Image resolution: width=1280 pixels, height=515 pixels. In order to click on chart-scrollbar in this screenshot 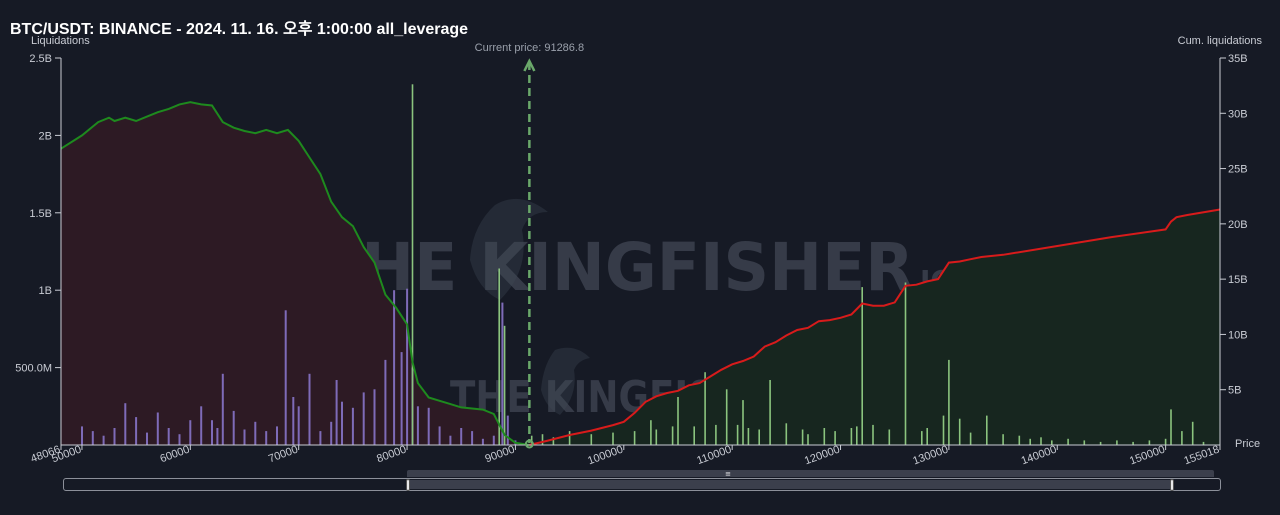, I will do `click(642, 484)`.